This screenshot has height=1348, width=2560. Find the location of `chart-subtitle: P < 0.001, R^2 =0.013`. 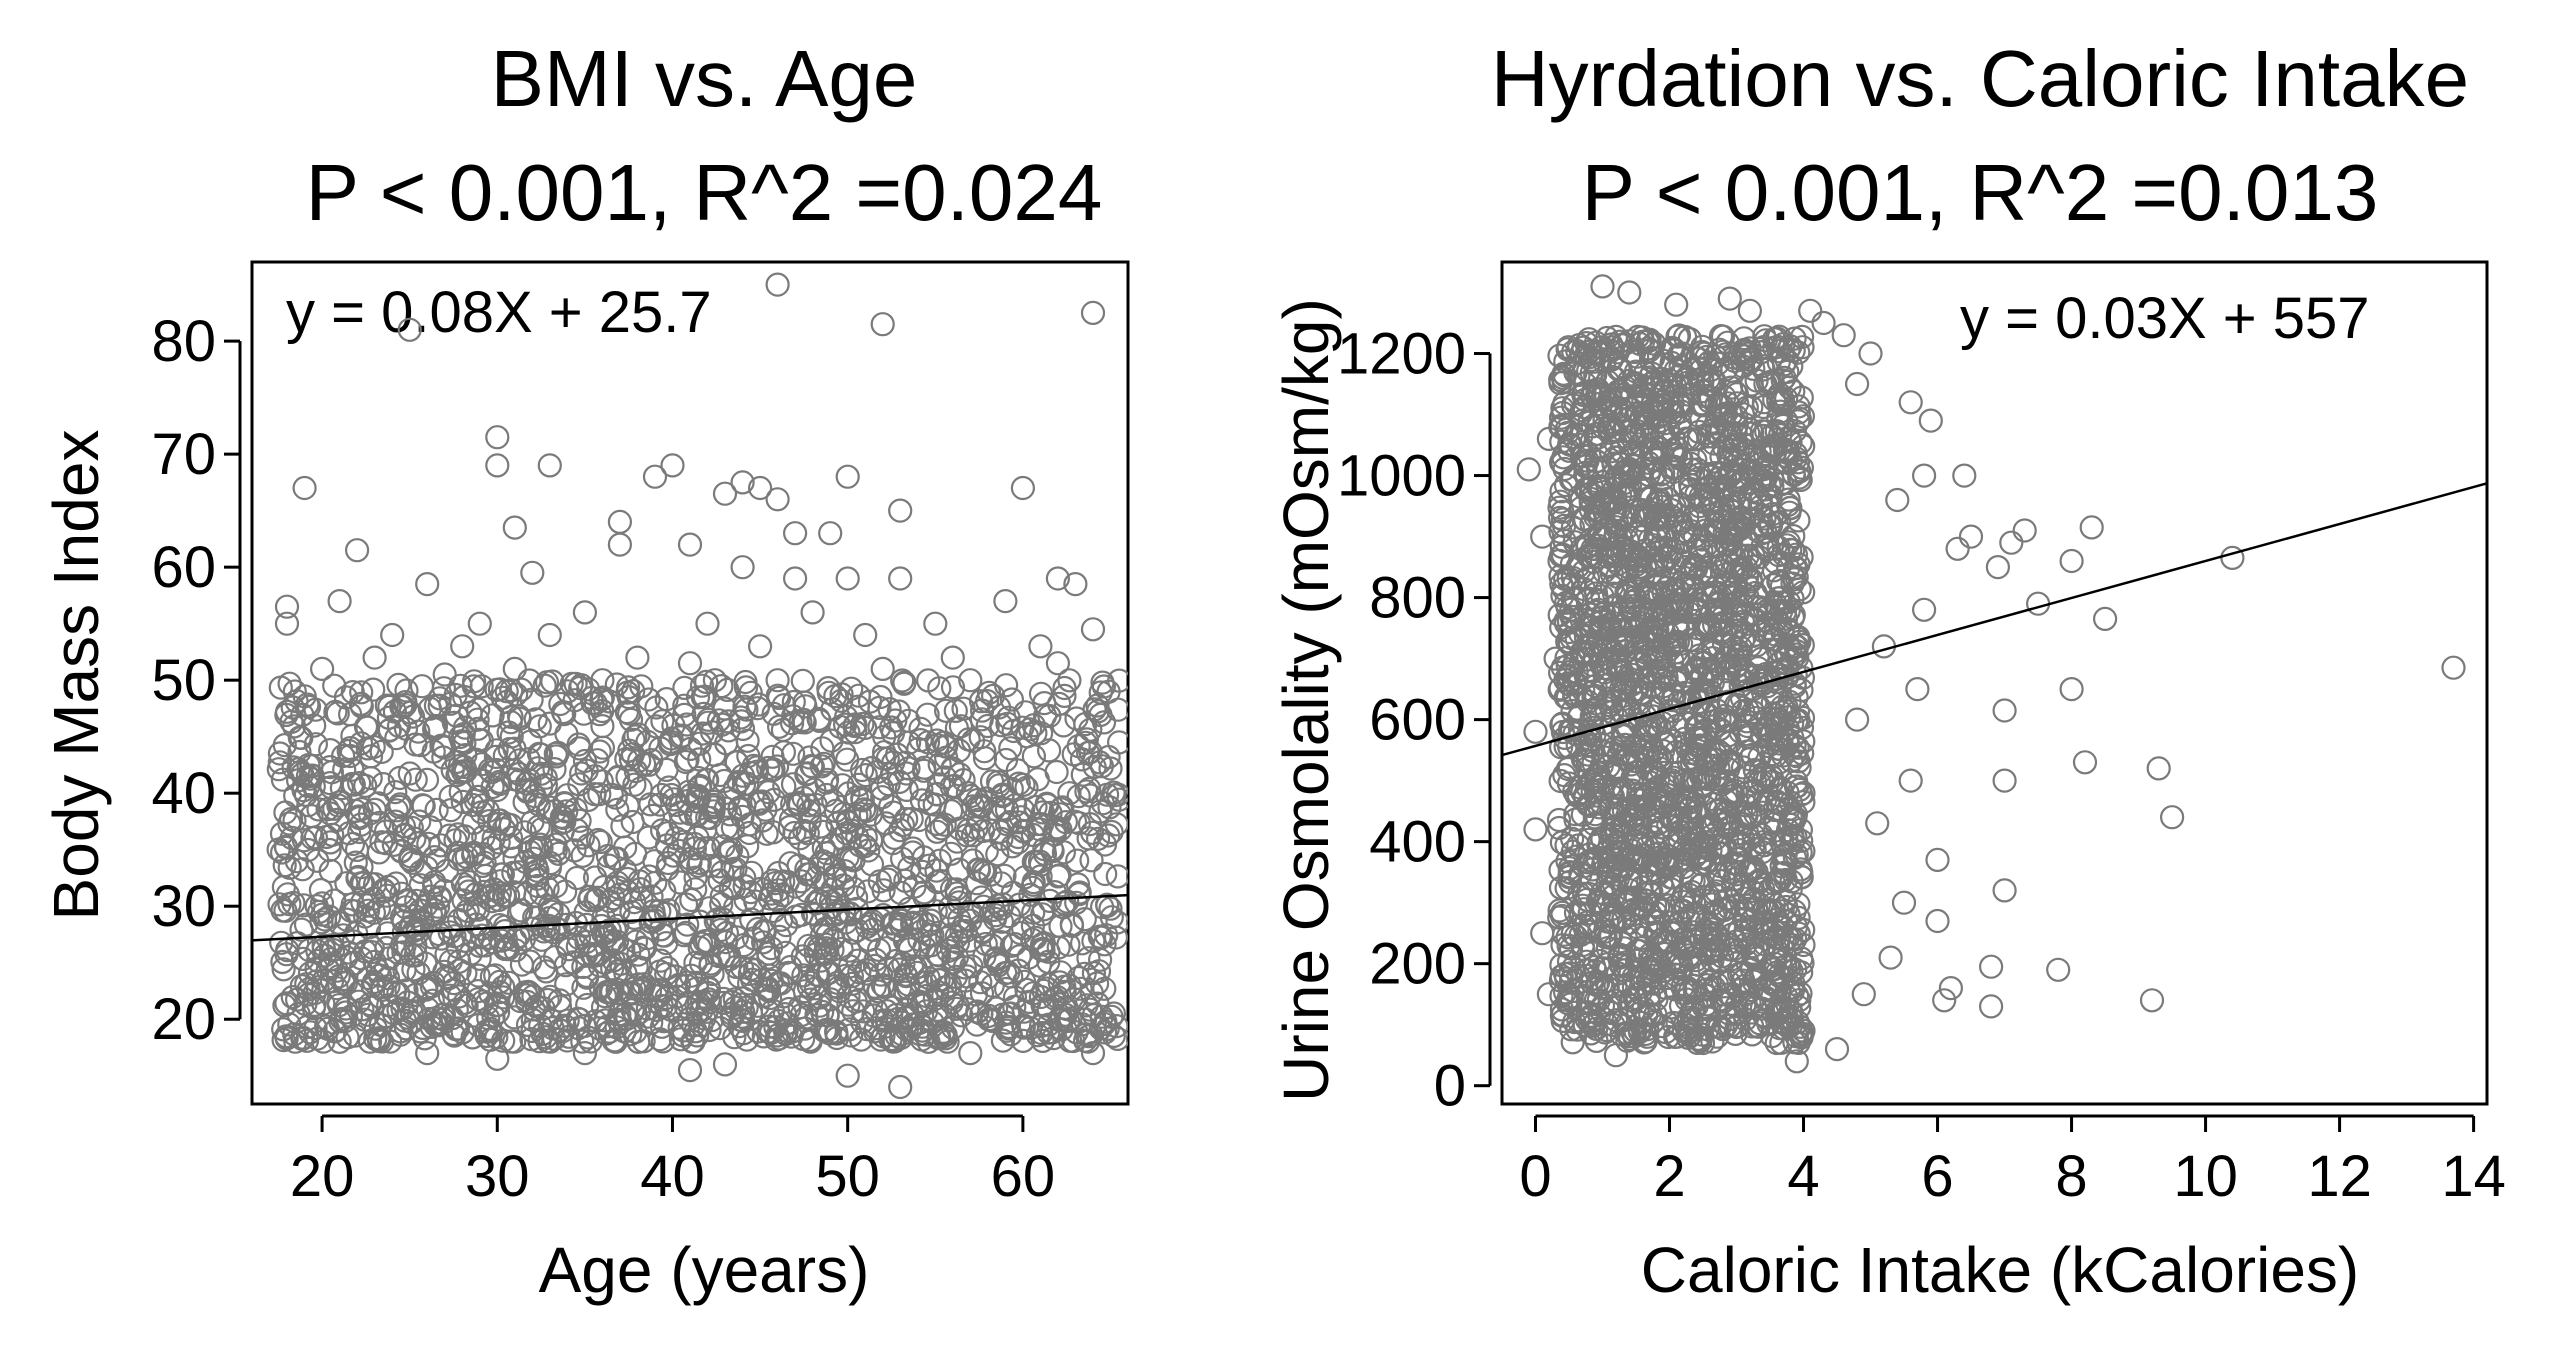

chart-subtitle: P < 0.001, R^2 =0.013 is located at coordinates (1980, 192).